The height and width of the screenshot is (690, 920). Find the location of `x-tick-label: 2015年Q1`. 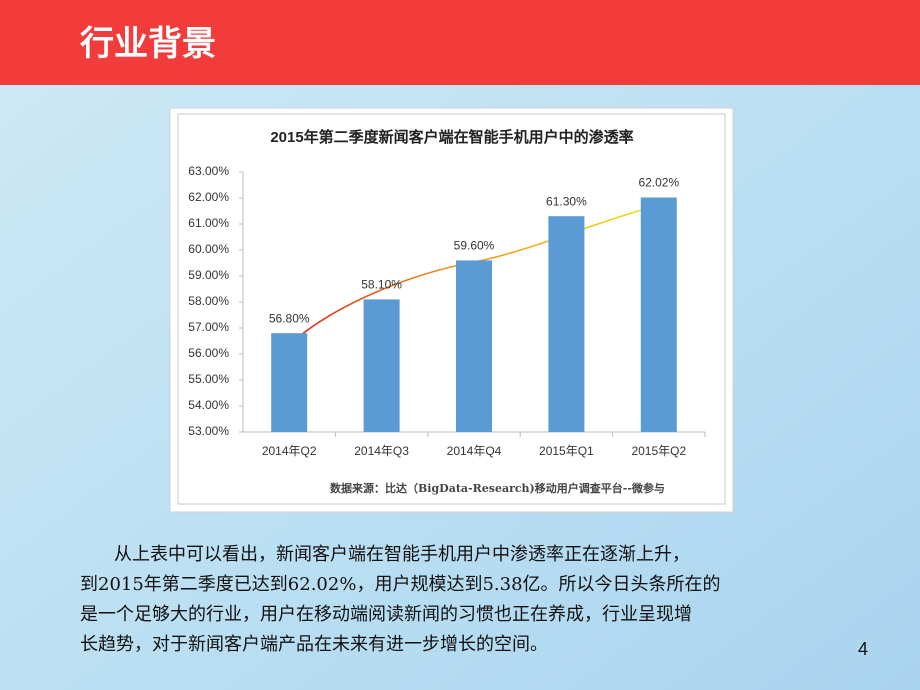

x-tick-label: 2015年Q1 is located at coordinates (566, 451).